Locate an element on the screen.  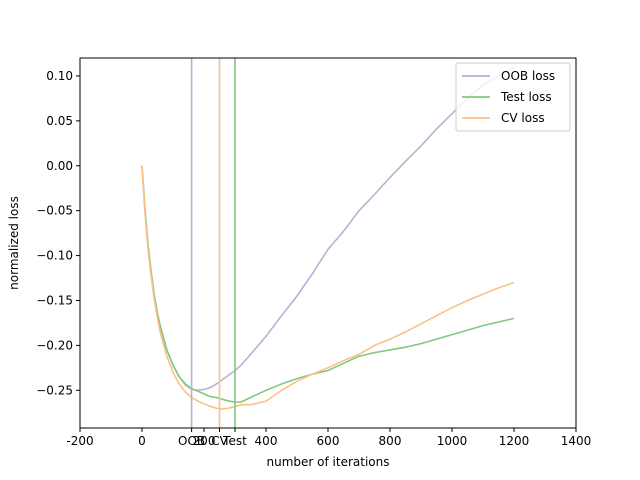
y-axis-ticks: 0.10 0.05 0.00 −0.05 −0.10 −0.15 −0.20 −0.25 is located at coordinates (58, 233).